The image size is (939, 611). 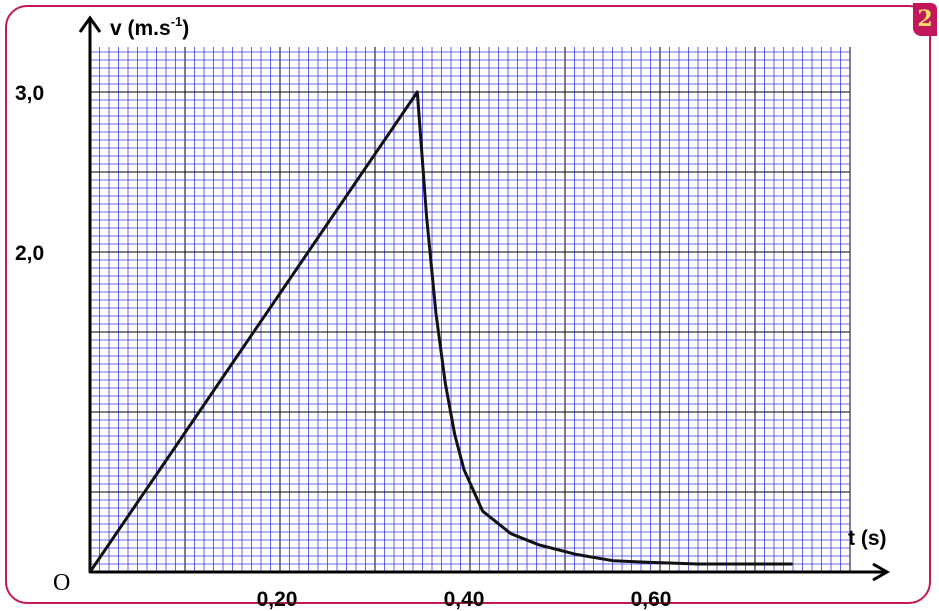 What do you see at coordinates (29, 93) in the screenshot?
I see `y-tick-label: 3,0` at bounding box center [29, 93].